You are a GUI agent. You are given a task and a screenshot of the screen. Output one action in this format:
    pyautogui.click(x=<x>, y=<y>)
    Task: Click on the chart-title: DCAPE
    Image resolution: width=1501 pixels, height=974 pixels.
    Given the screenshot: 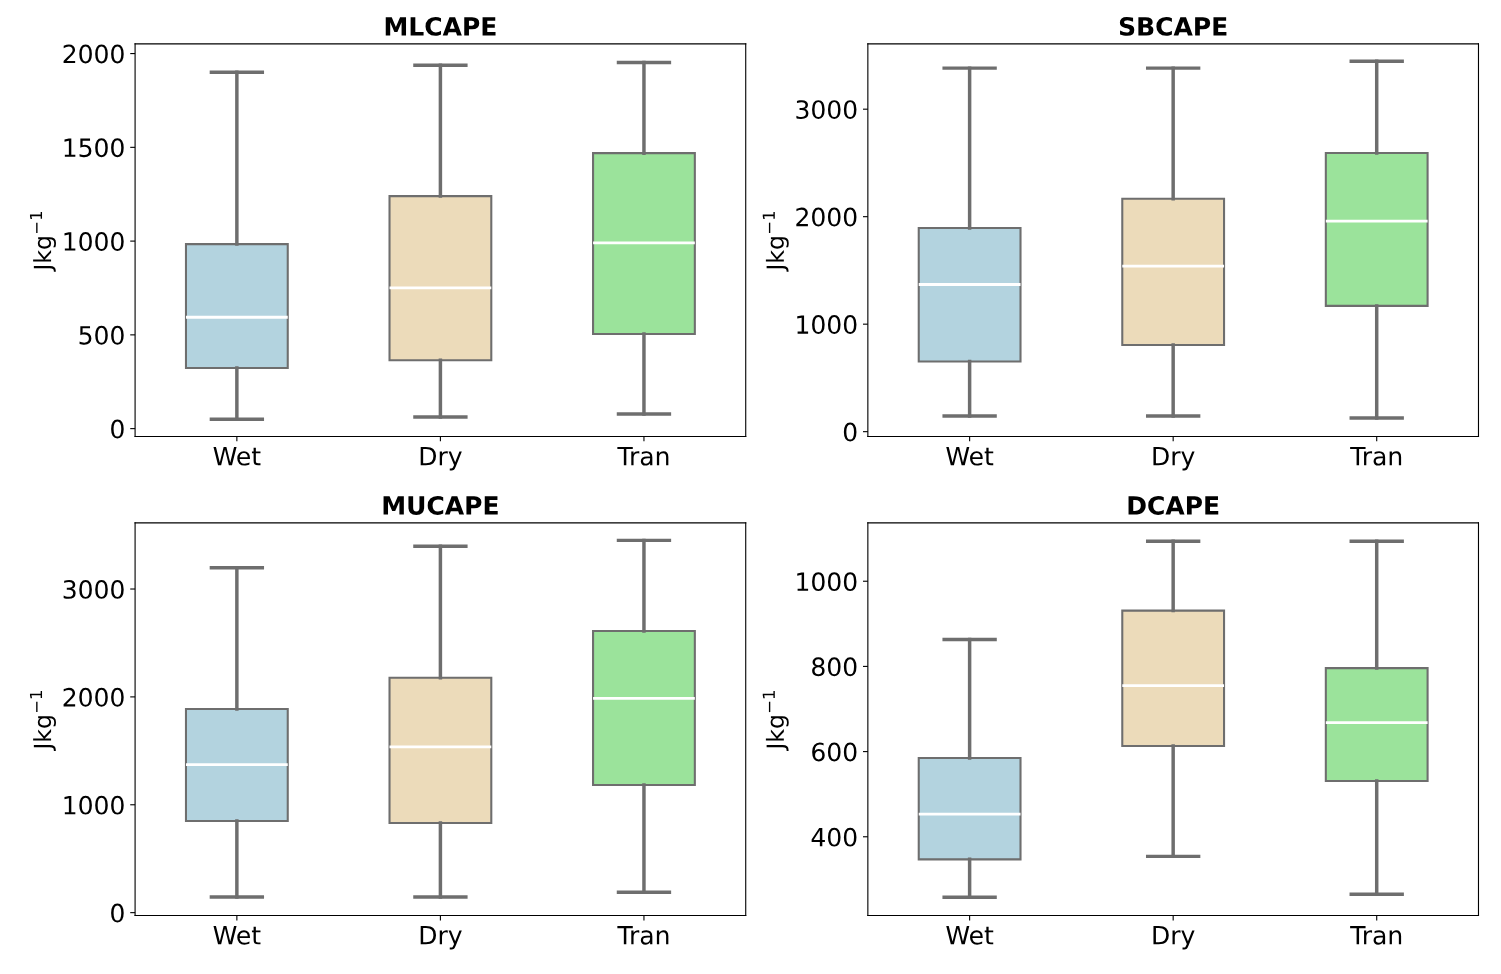 What is the action you would take?
    pyautogui.click(x=1173, y=505)
    